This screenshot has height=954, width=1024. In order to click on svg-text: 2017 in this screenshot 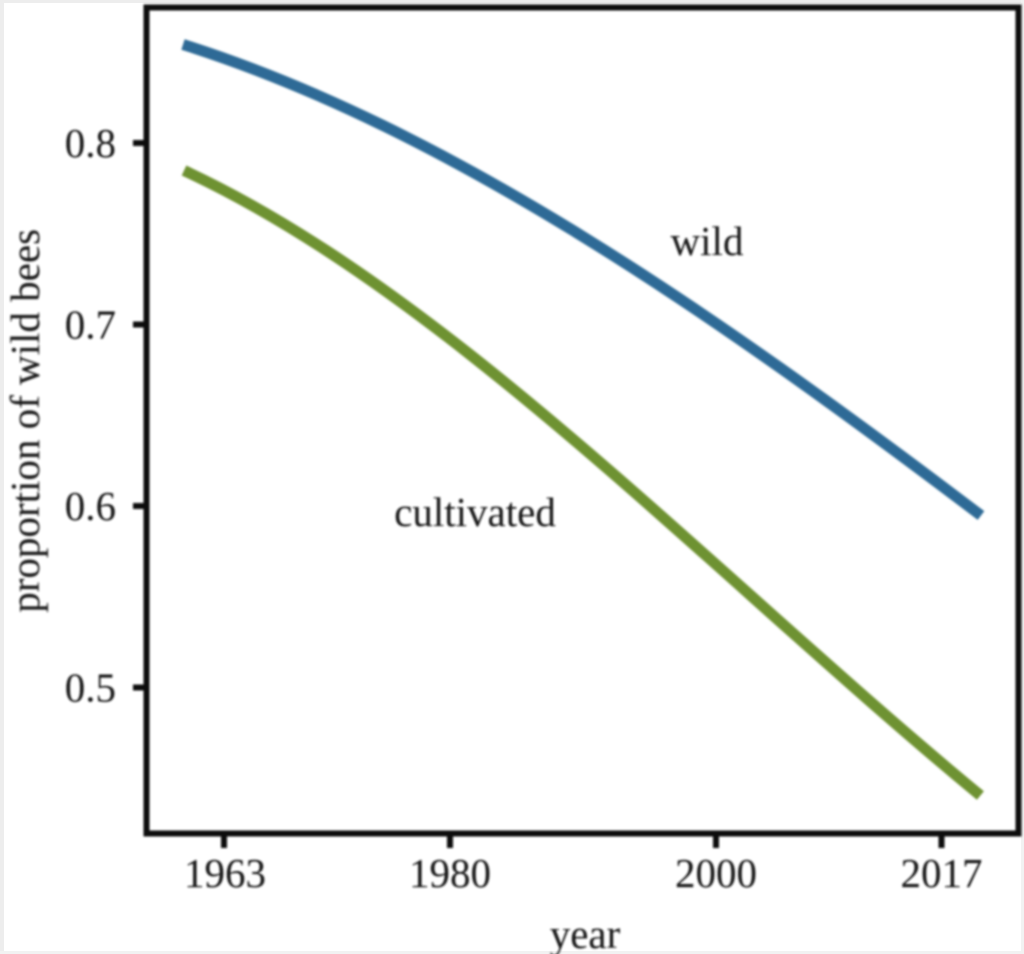, I will do `click(942, 873)`.